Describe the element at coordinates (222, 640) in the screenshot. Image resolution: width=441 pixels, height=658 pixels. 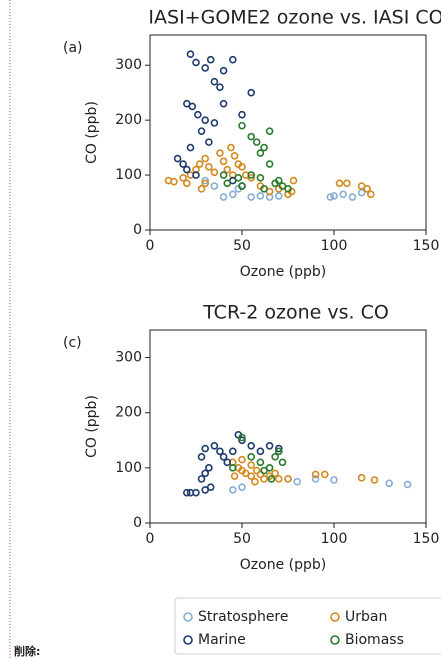
I see `legend-label: Marine` at that location.